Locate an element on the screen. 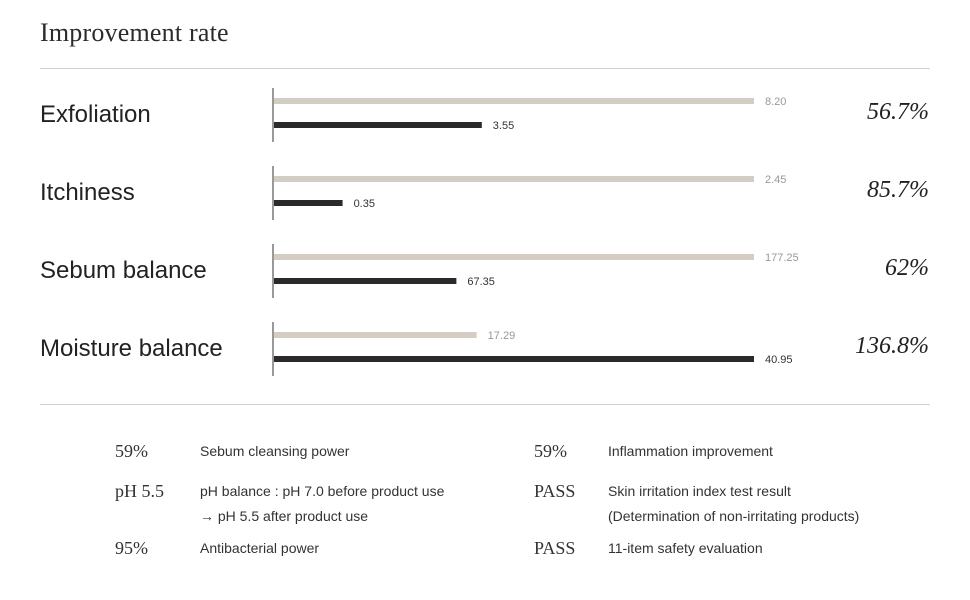 The width and height of the screenshot is (970, 600). bar-before-moisture-balance is located at coordinates (375, 335).